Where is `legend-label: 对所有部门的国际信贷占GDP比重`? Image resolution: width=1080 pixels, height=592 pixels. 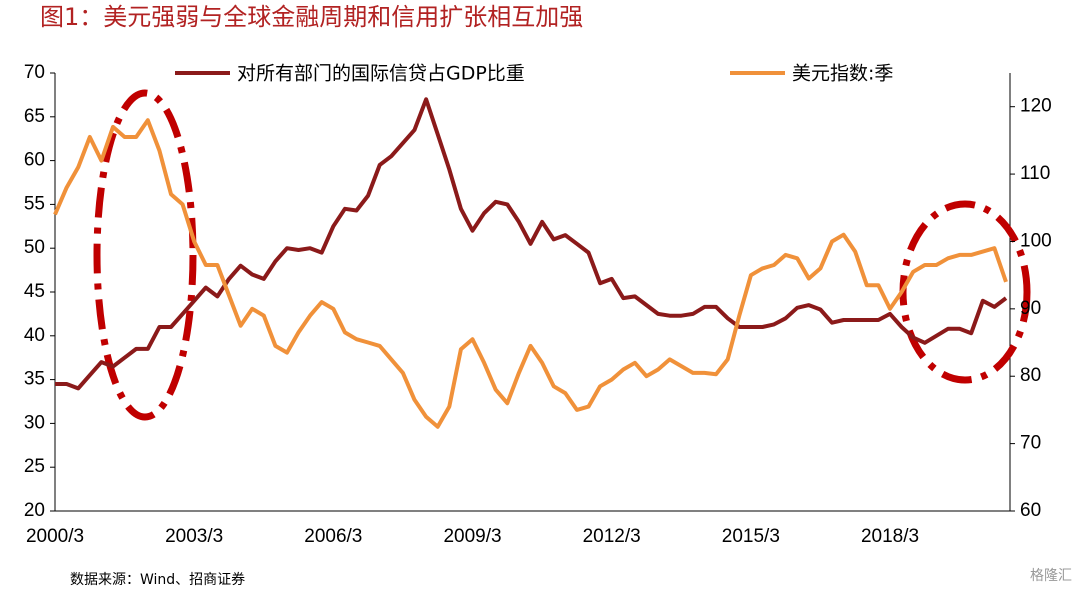 legend-label: 对所有部门的国际信贷占GDP比重 is located at coordinates (381, 74).